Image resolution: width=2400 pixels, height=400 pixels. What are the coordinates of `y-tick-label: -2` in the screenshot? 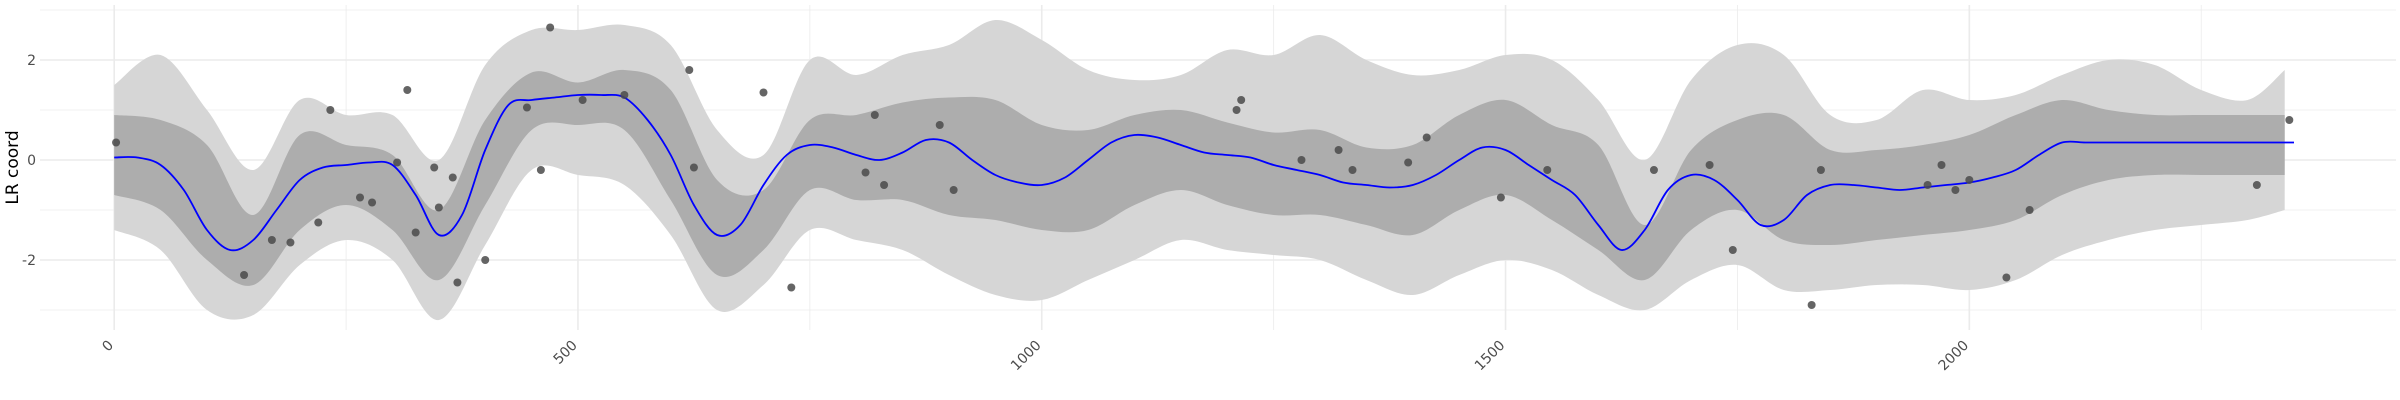 It's located at (29, 261).